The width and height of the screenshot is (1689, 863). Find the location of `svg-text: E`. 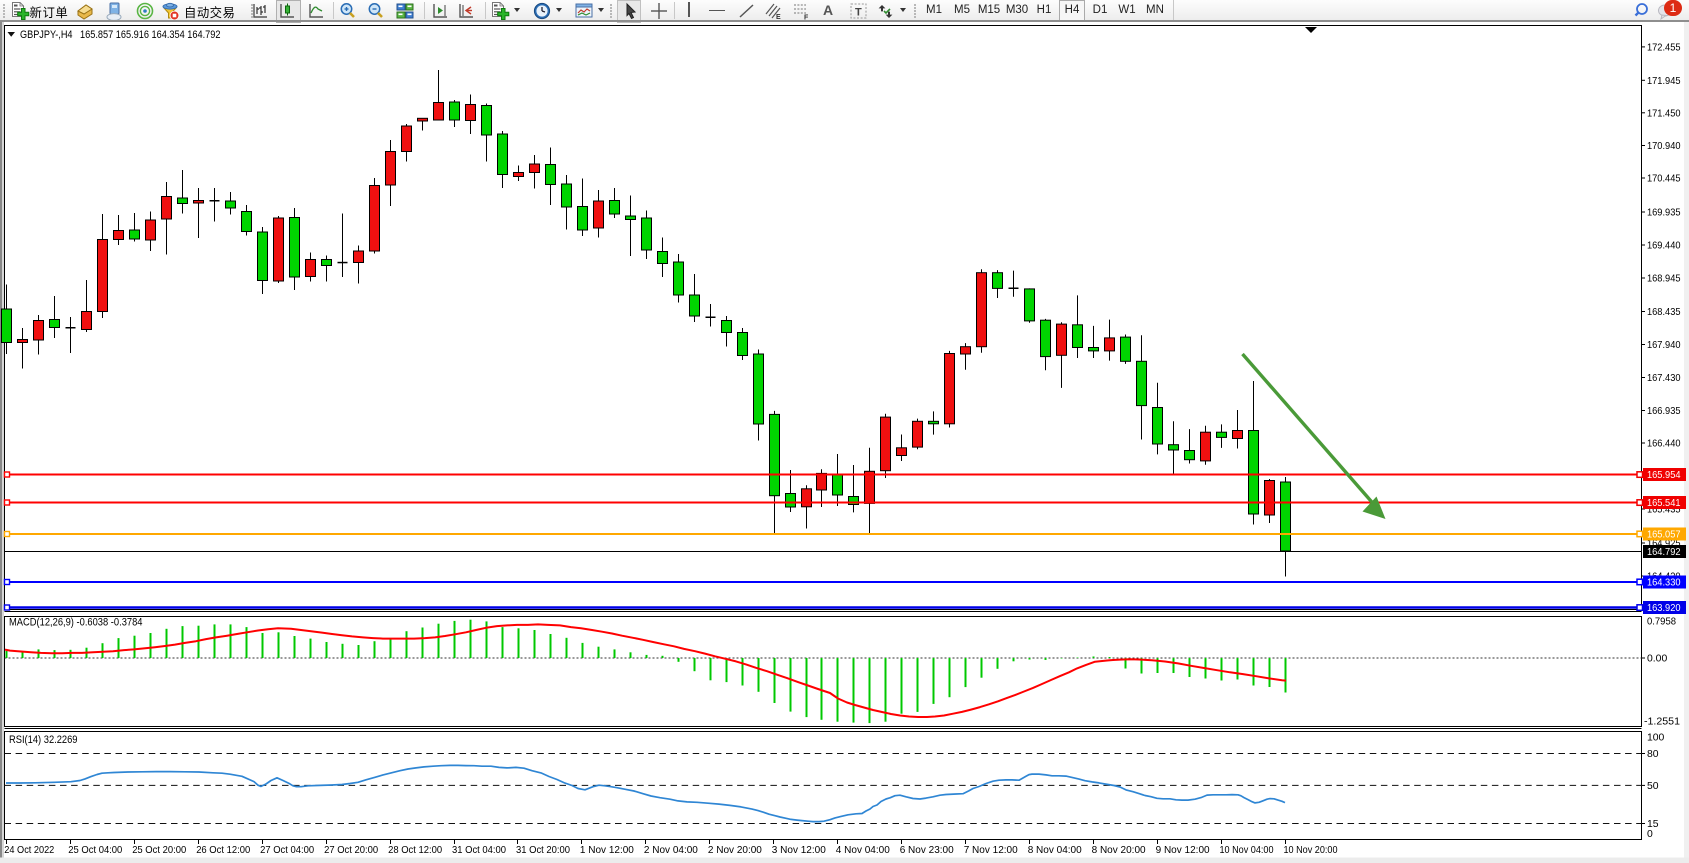

svg-text: E is located at coordinates (778, 17).